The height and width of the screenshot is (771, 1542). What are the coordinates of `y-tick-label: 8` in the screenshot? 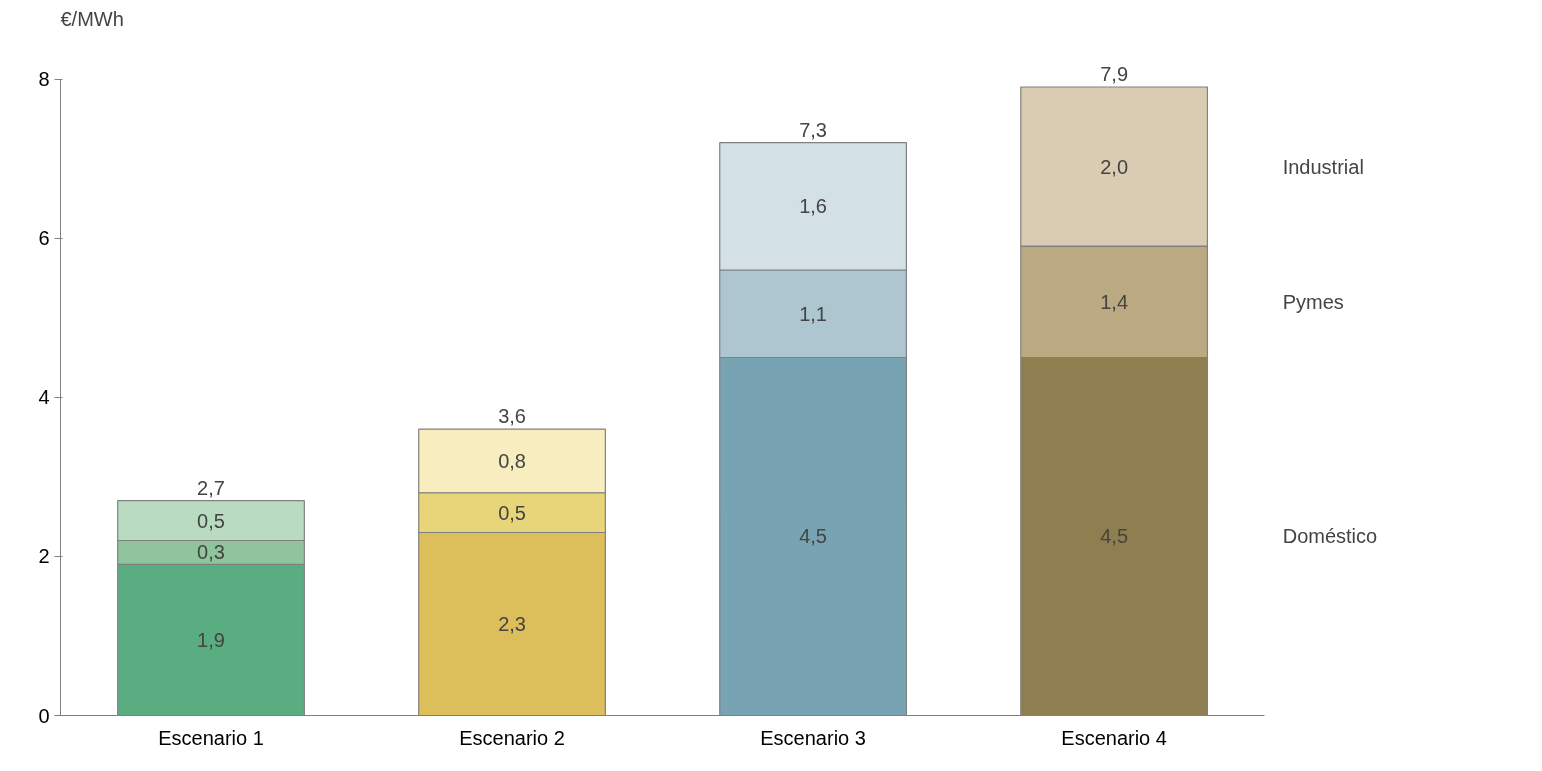 It's located at (44, 79).